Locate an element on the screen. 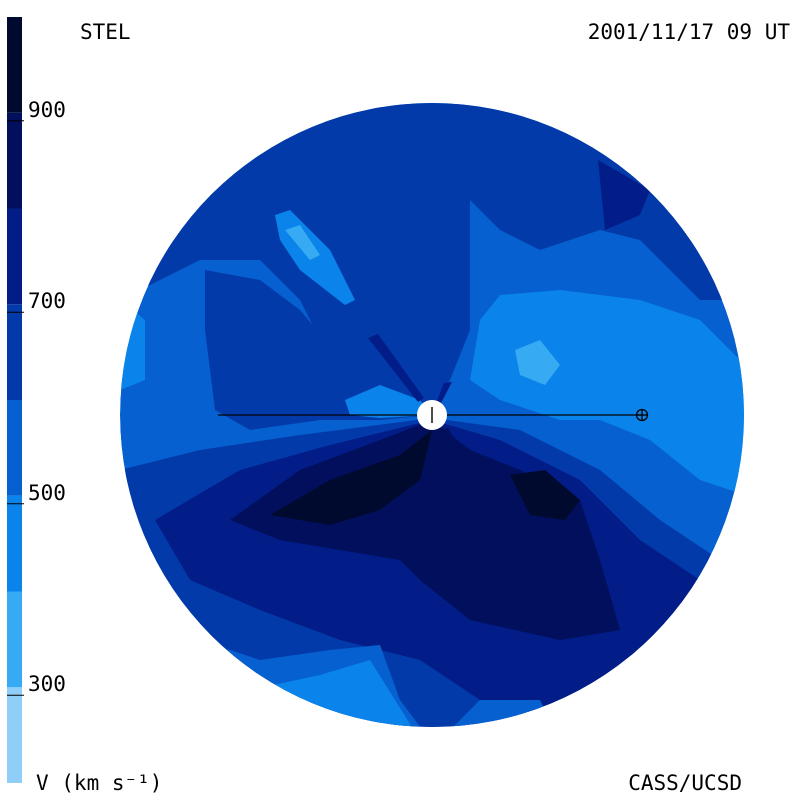 The width and height of the screenshot is (800, 800). ray-south is located at coordinates (451, 441).